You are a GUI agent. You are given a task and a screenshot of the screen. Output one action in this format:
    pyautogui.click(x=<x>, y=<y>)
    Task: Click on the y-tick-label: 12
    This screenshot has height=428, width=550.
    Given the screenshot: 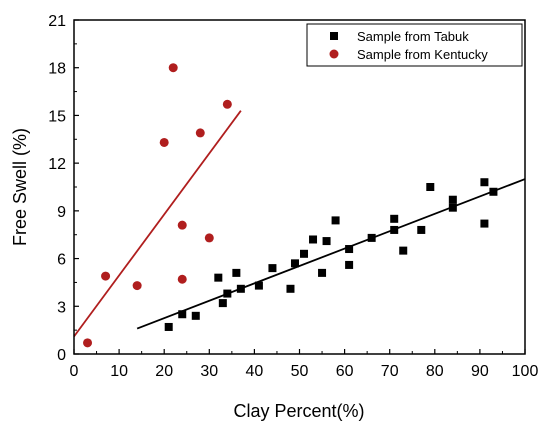 What is the action you would take?
    pyautogui.click(x=57, y=164)
    